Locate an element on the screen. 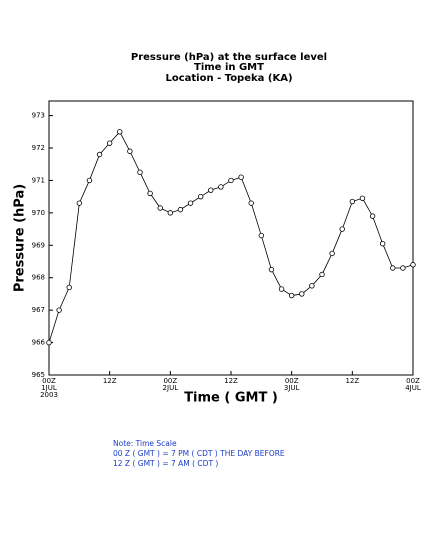 The height and width of the screenshot is (550, 425). x-tick-label: 1JUL is located at coordinates (49, 388).